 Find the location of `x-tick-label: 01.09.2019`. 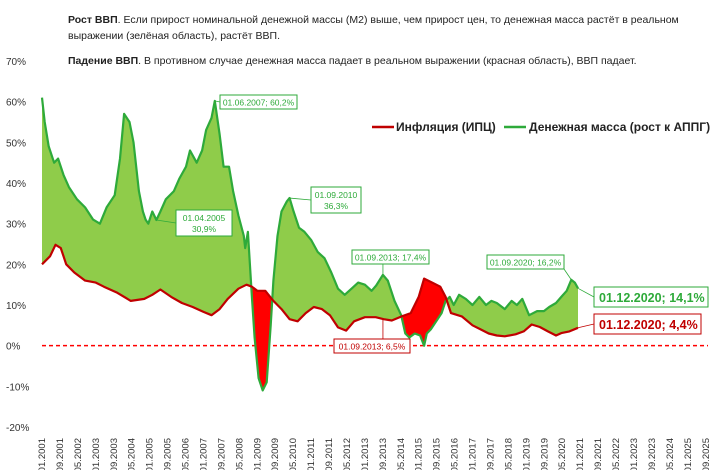

x-tick-label: 01.09.2019 is located at coordinates (544, 454).